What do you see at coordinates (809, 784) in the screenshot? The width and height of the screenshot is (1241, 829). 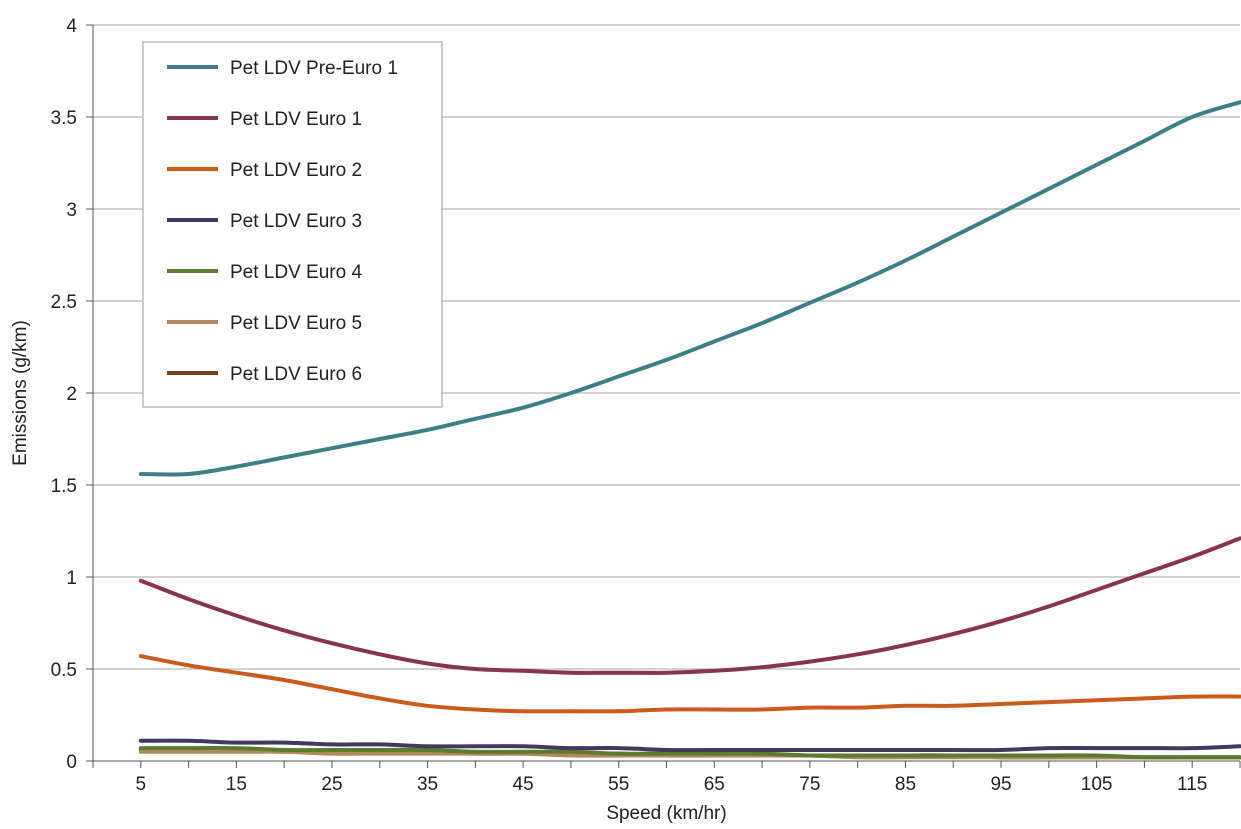 I see `x-tick-label: 75` at bounding box center [809, 784].